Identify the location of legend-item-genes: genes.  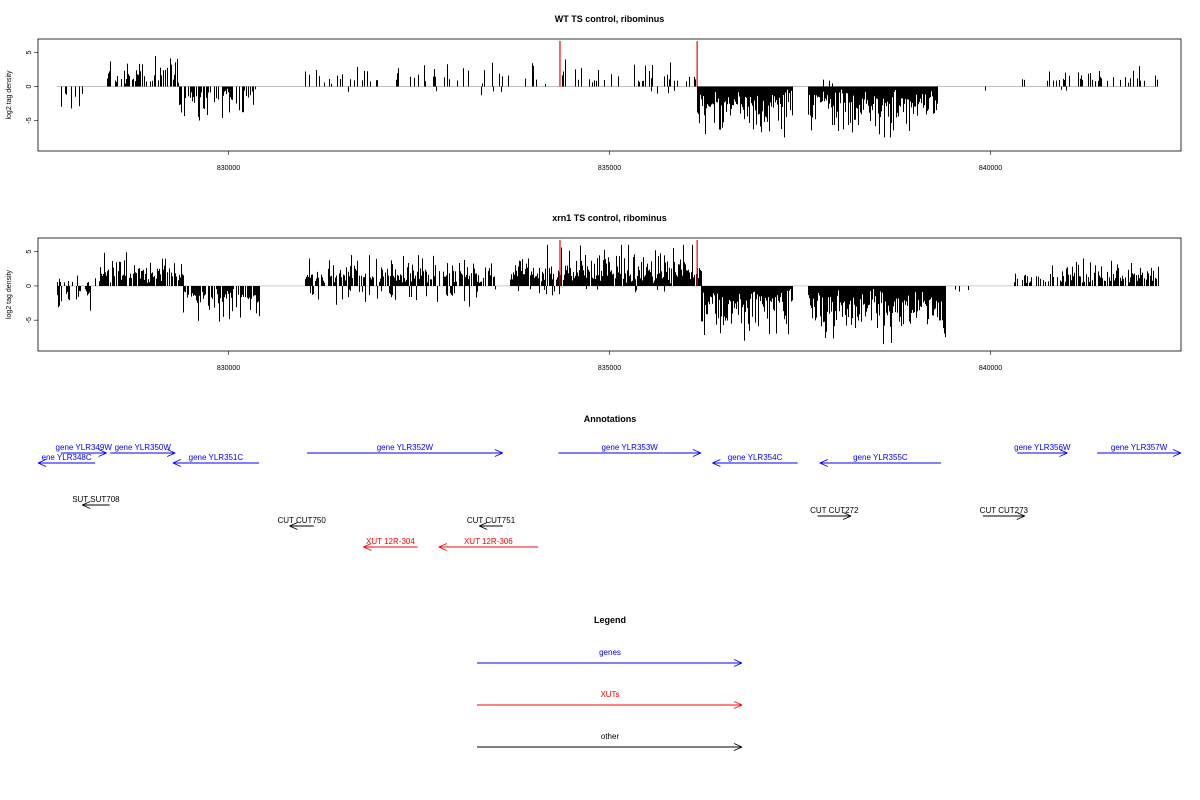
(610, 657).